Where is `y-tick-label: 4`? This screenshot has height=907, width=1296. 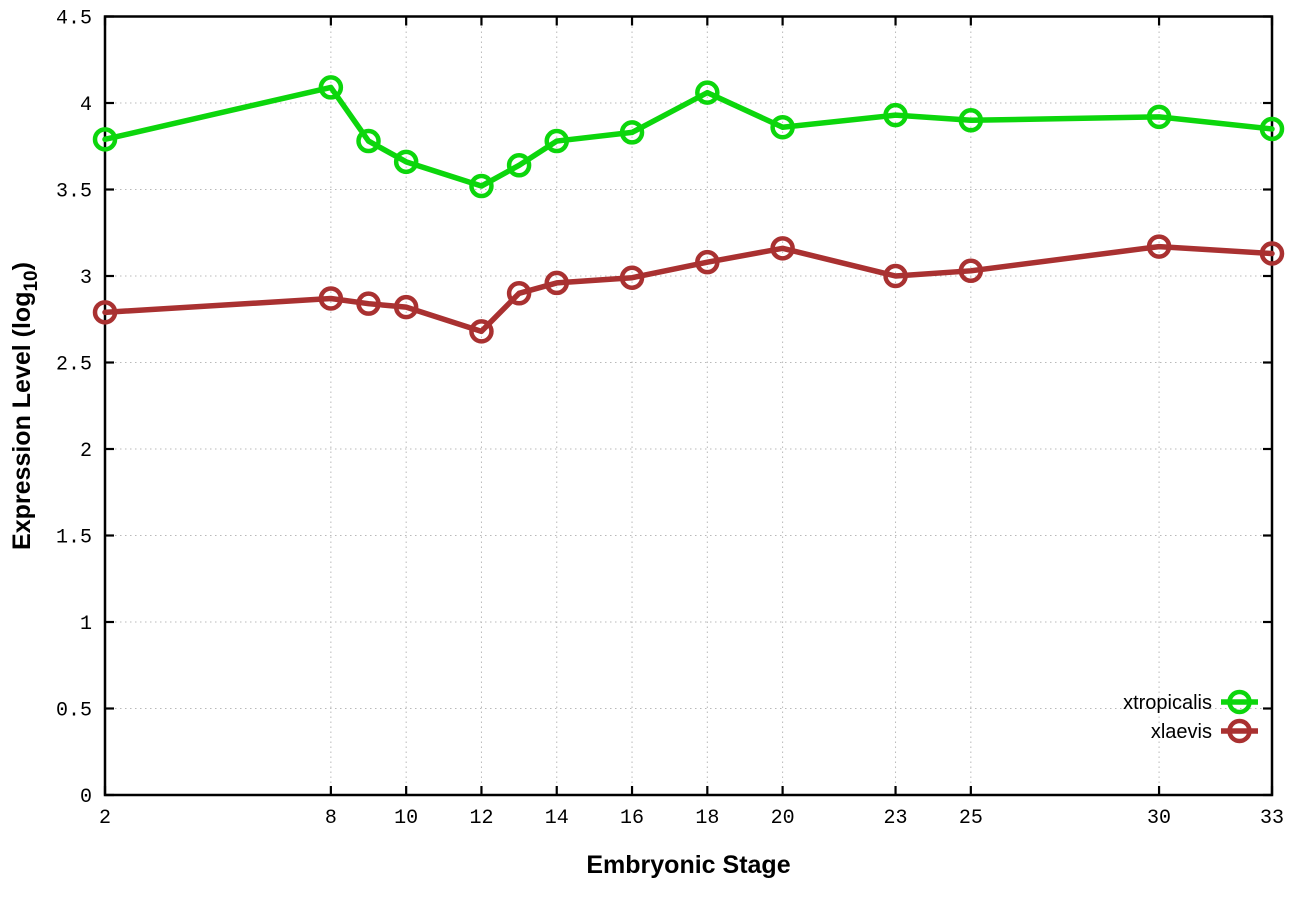
y-tick-label: 4 is located at coordinates (86, 105).